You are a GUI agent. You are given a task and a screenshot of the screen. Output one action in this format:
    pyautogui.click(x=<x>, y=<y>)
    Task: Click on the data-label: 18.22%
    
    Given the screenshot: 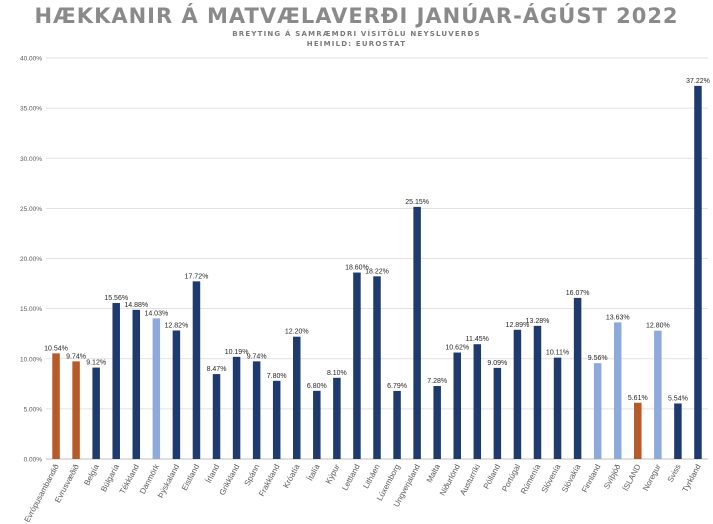 What is the action you would take?
    pyautogui.click(x=377, y=271)
    